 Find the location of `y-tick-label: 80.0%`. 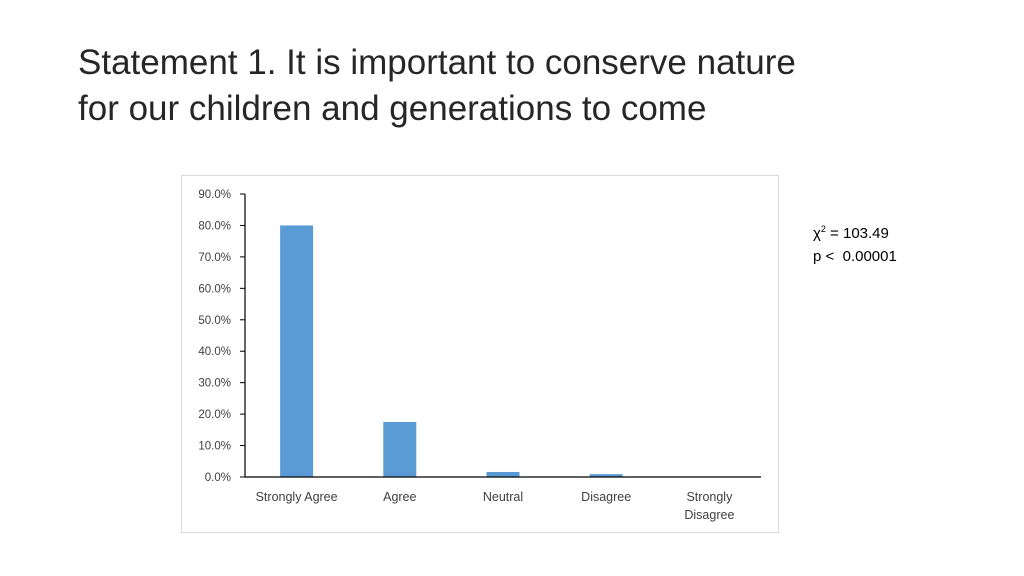

y-tick-label: 80.0% is located at coordinates (214, 226).